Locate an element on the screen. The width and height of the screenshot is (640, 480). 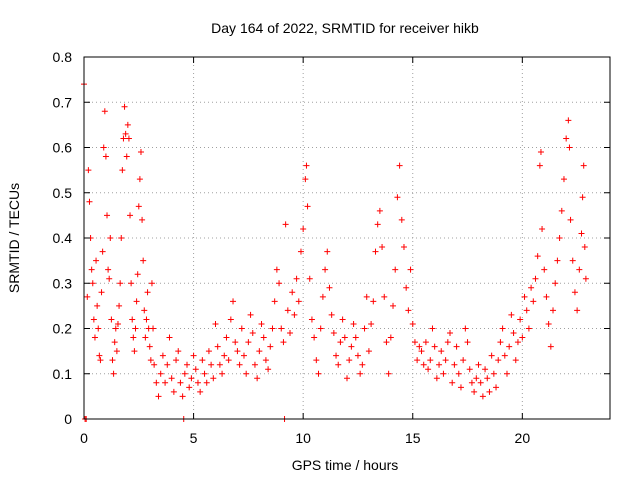
y-tick-label: 0.5 is located at coordinates (63, 193).